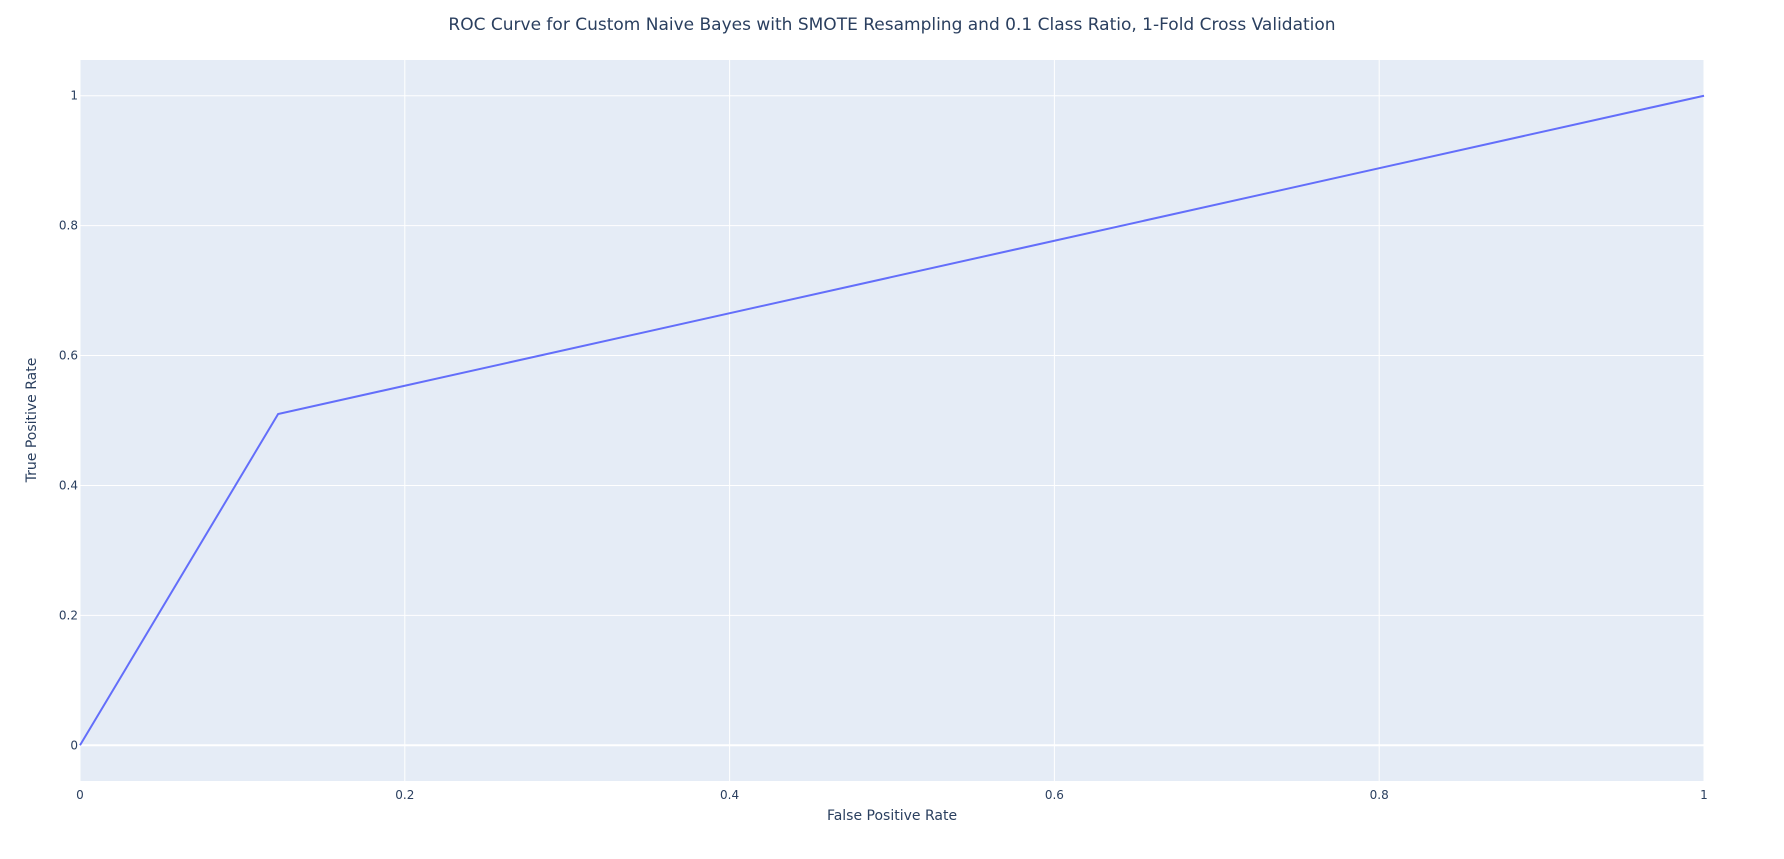 This screenshot has width=1784, height=859. What do you see at coordinates (1379, 795) in the screenshot?
I see `x-tick-label: 0.8` at bounding box center [1379, 795].